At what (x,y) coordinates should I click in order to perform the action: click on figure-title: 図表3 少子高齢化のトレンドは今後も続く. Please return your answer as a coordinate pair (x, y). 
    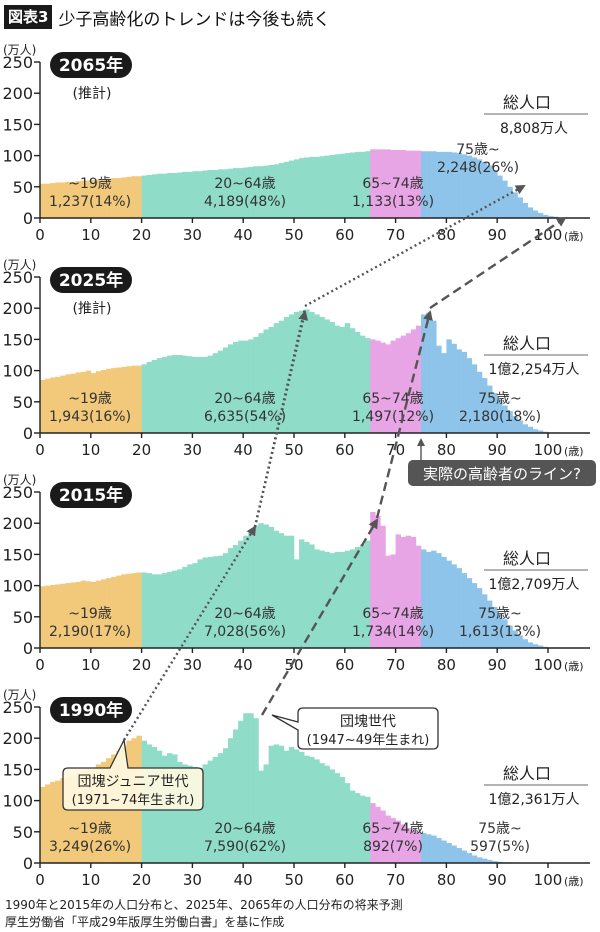
    Looking at the image, I should click on (167, 17).